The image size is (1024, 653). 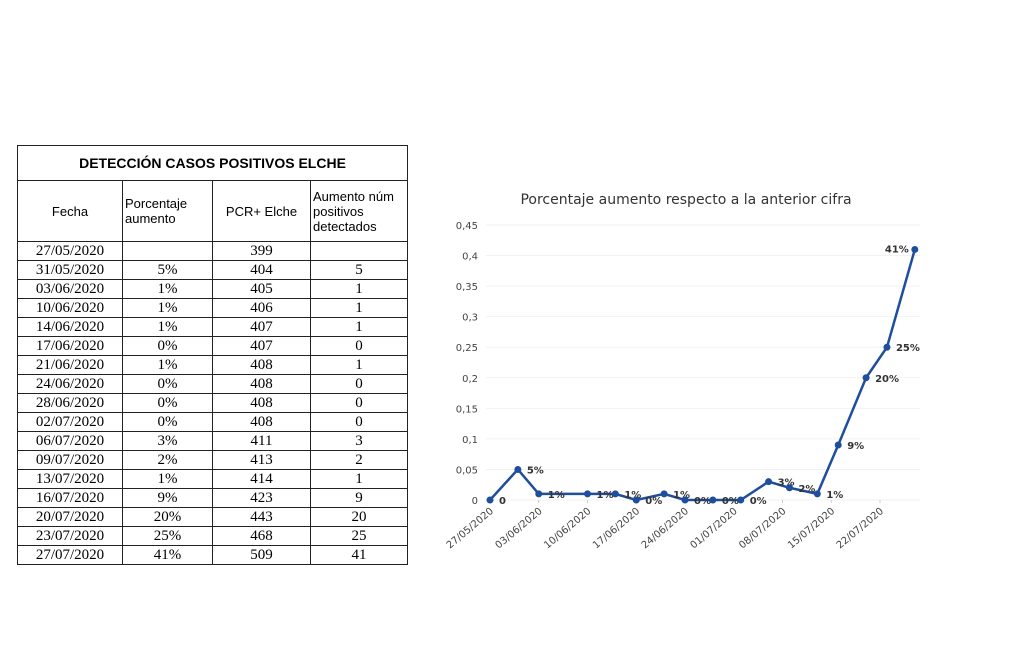 What do you see at coordinates (70, 555) in the screenshot?
I see `cell: 27/07/2020` at bounding box center [70, 555].